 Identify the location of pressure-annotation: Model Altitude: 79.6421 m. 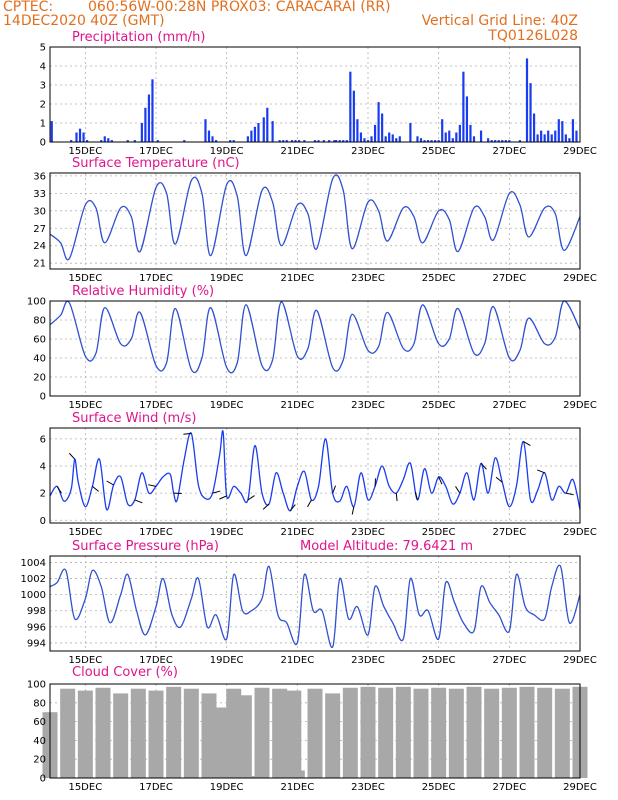
(386, 546).